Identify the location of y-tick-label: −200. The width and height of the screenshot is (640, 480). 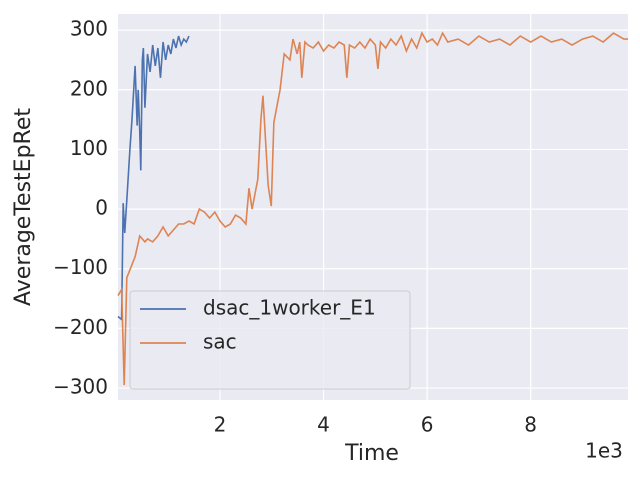
(80, 327).